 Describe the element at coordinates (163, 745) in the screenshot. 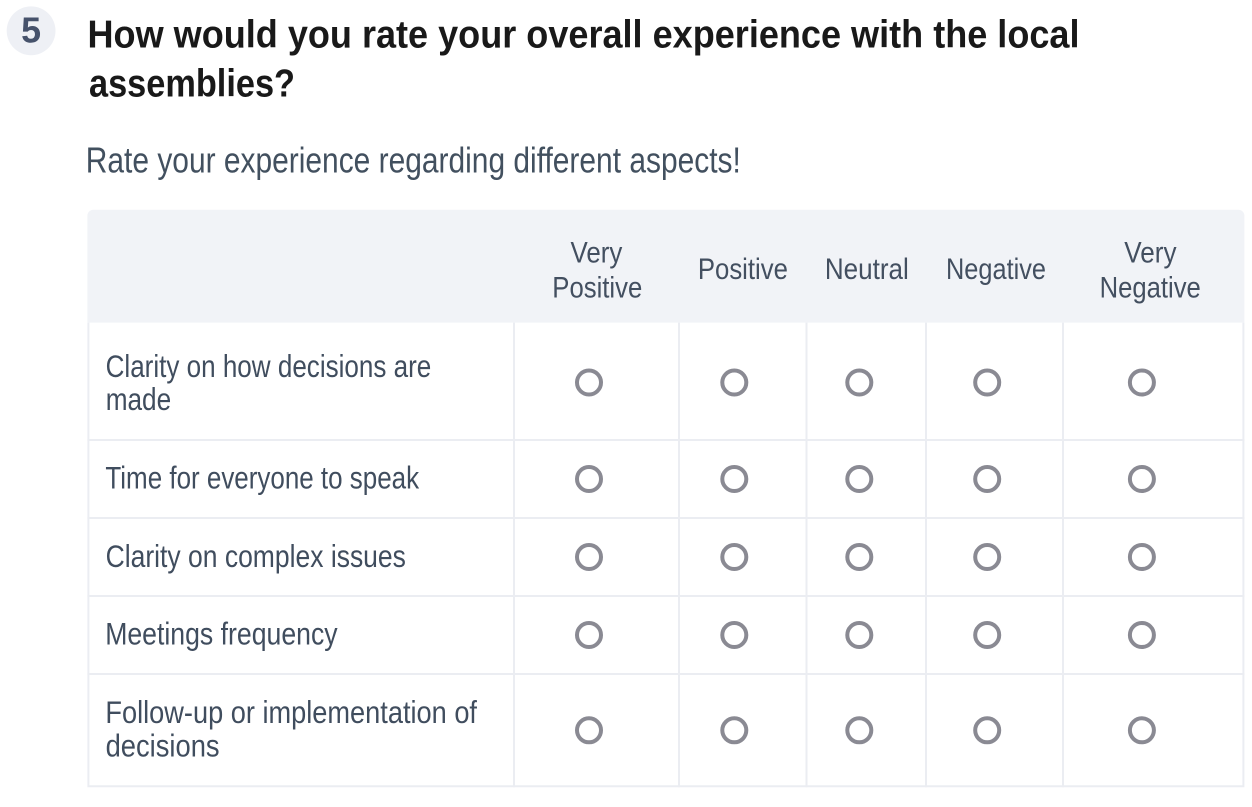

I see `svg-text: decisions` at that location.